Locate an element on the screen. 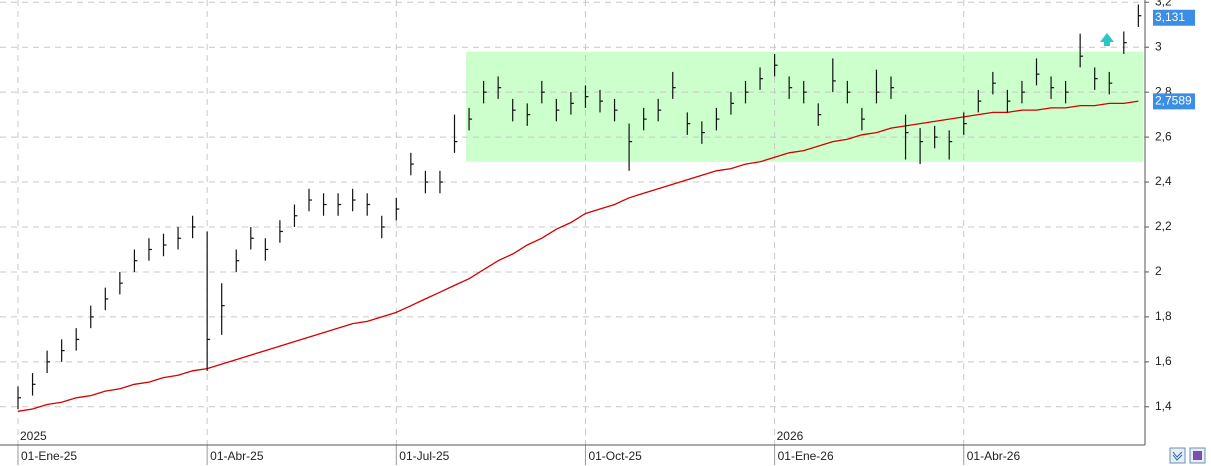 Image resolution: width=1211 pixels, height=466 pixels. y-tick-label: 2,4 is located at coordinates (1163, 181).